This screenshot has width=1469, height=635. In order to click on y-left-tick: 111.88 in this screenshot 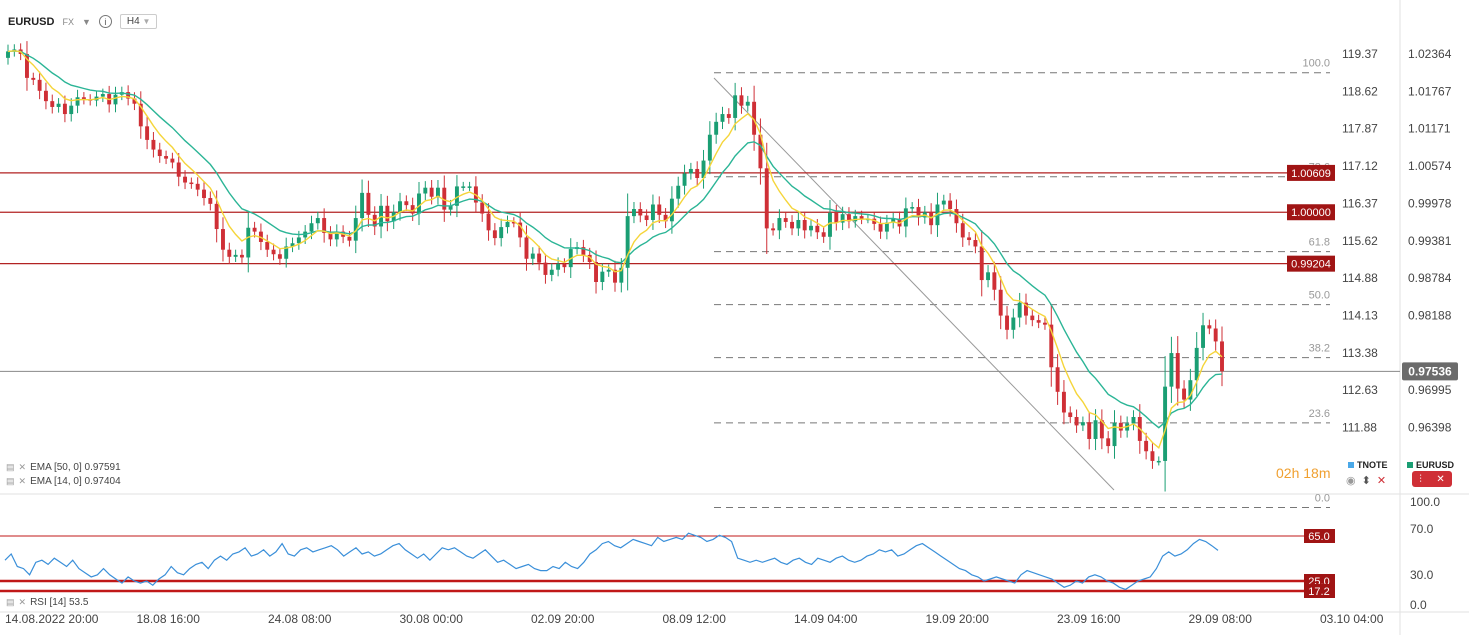, I will do `click(1359, 428)`.